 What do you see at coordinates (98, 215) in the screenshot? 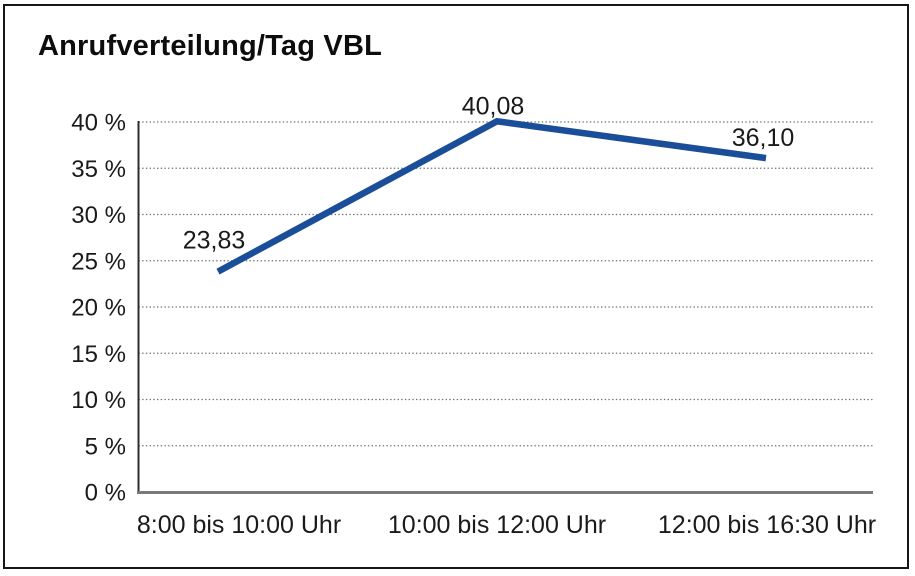
I see `y-tick-label: 30 %` at bounding box center [98, 215].